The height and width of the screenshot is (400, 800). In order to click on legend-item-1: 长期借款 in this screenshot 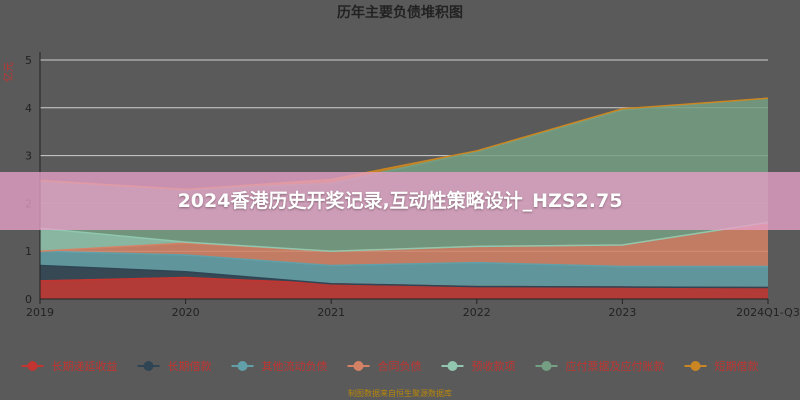, I will do `click(174, 366)`.